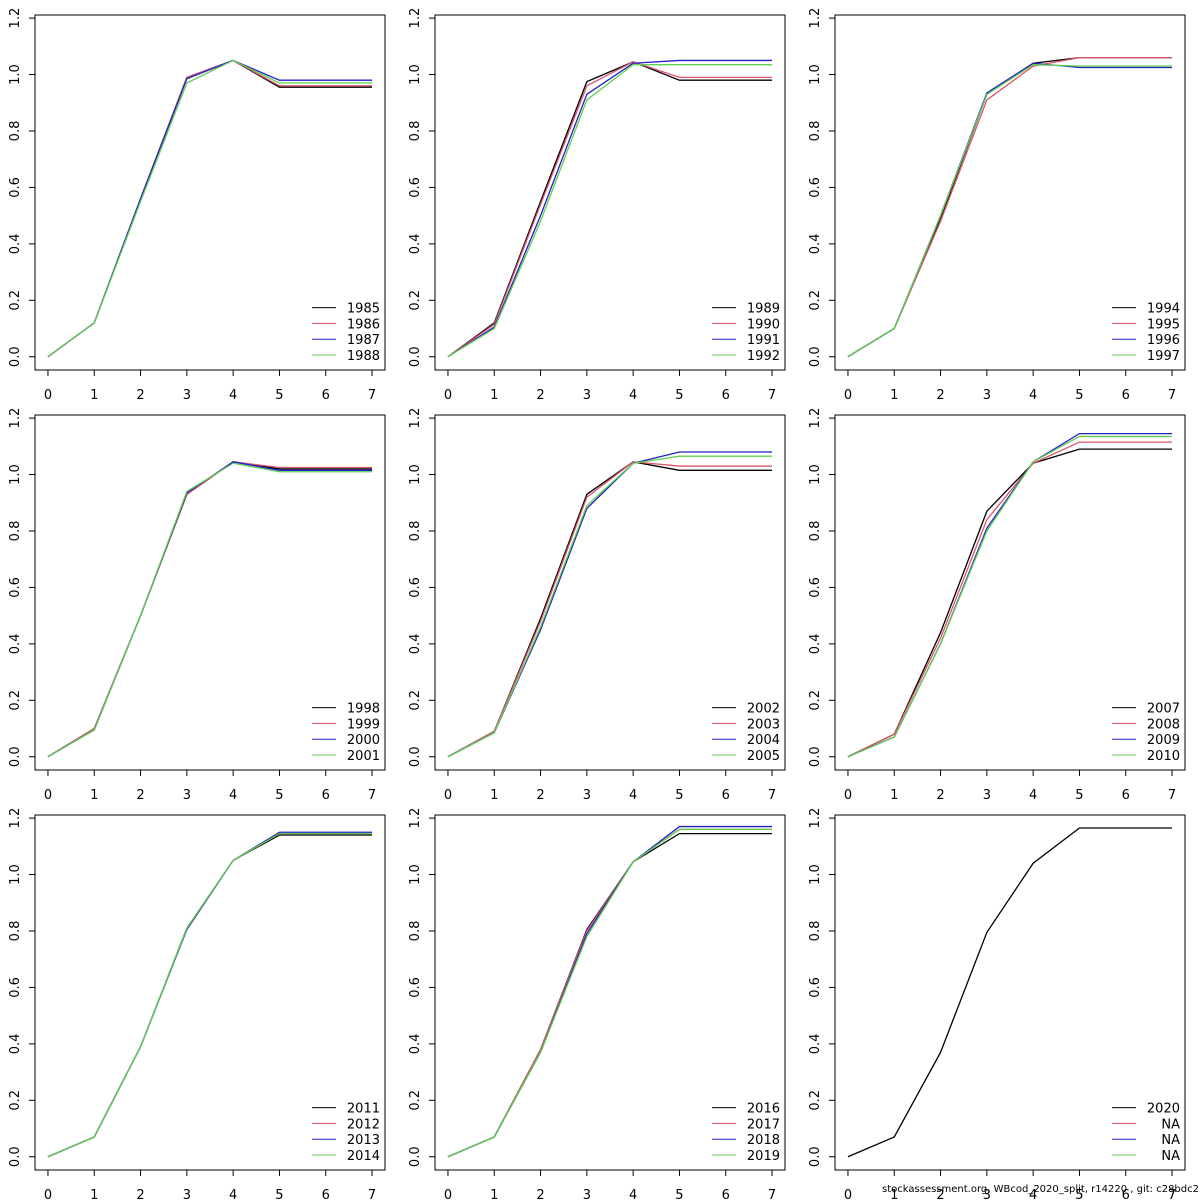 Image resolution: width=1200 pixels, height=1200 pixels. Describe the element at coordinates (1163, 324) in the screenshot. I see `legend-label: 1995` at that location.